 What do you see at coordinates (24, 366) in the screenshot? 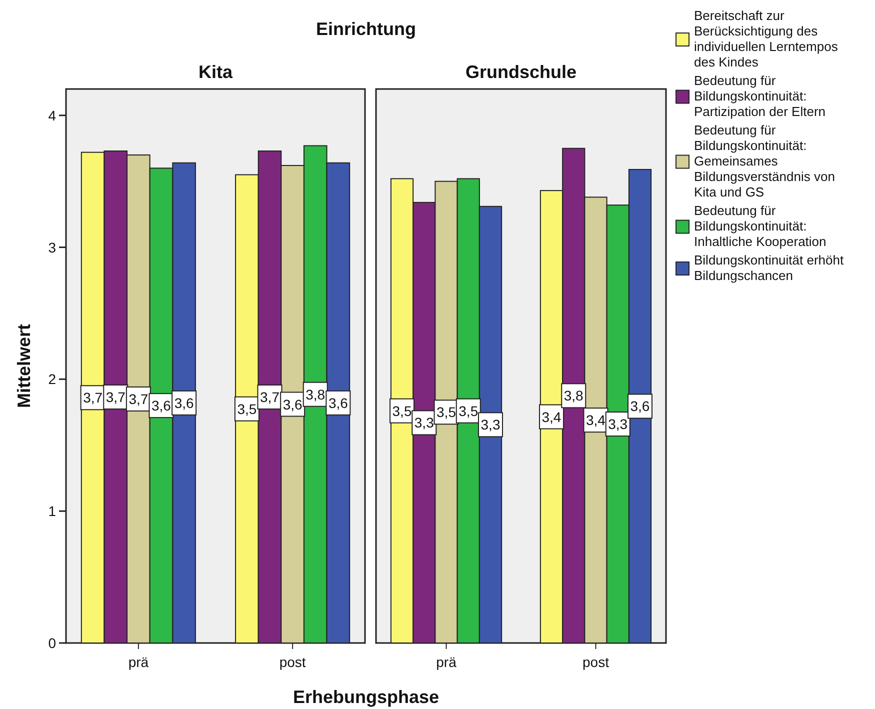
I see `y-axis-title: Mittelwert` at bounding box center [24, 366].